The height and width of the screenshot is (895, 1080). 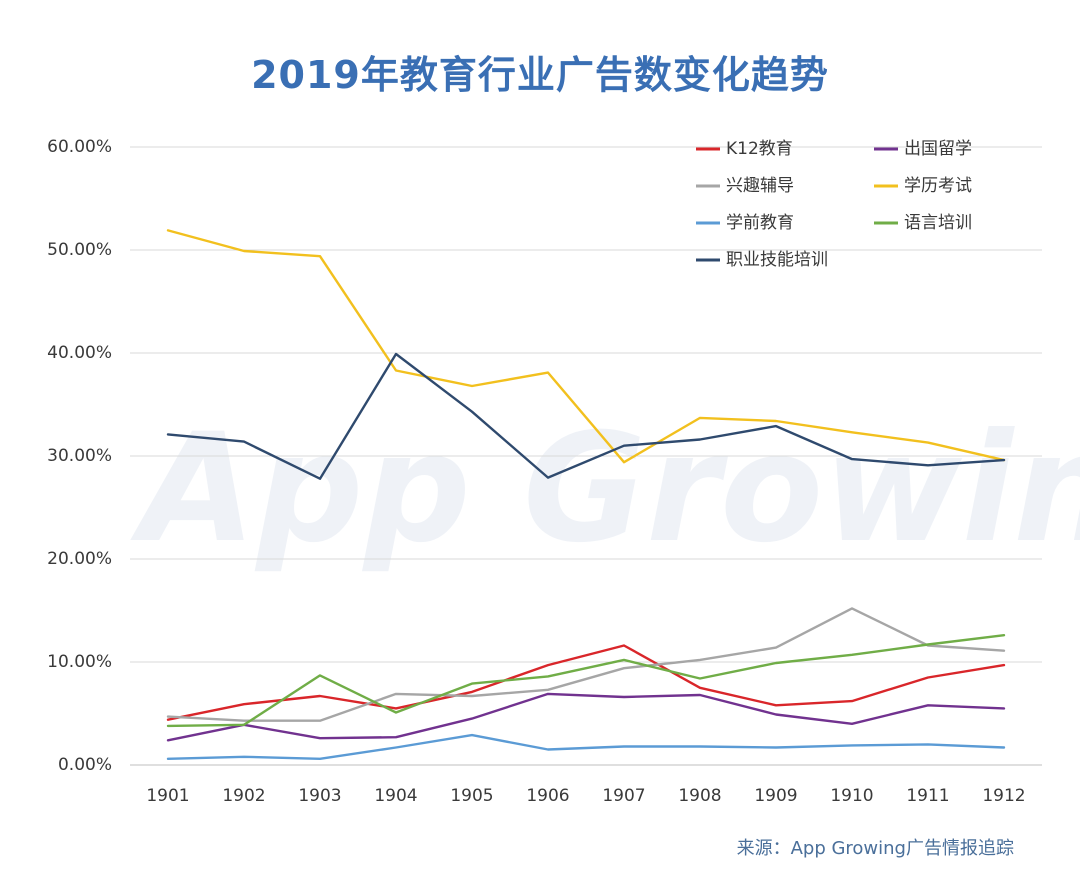 I want to click on y-tick-label: 20.00%, so click(x=79, y=559).